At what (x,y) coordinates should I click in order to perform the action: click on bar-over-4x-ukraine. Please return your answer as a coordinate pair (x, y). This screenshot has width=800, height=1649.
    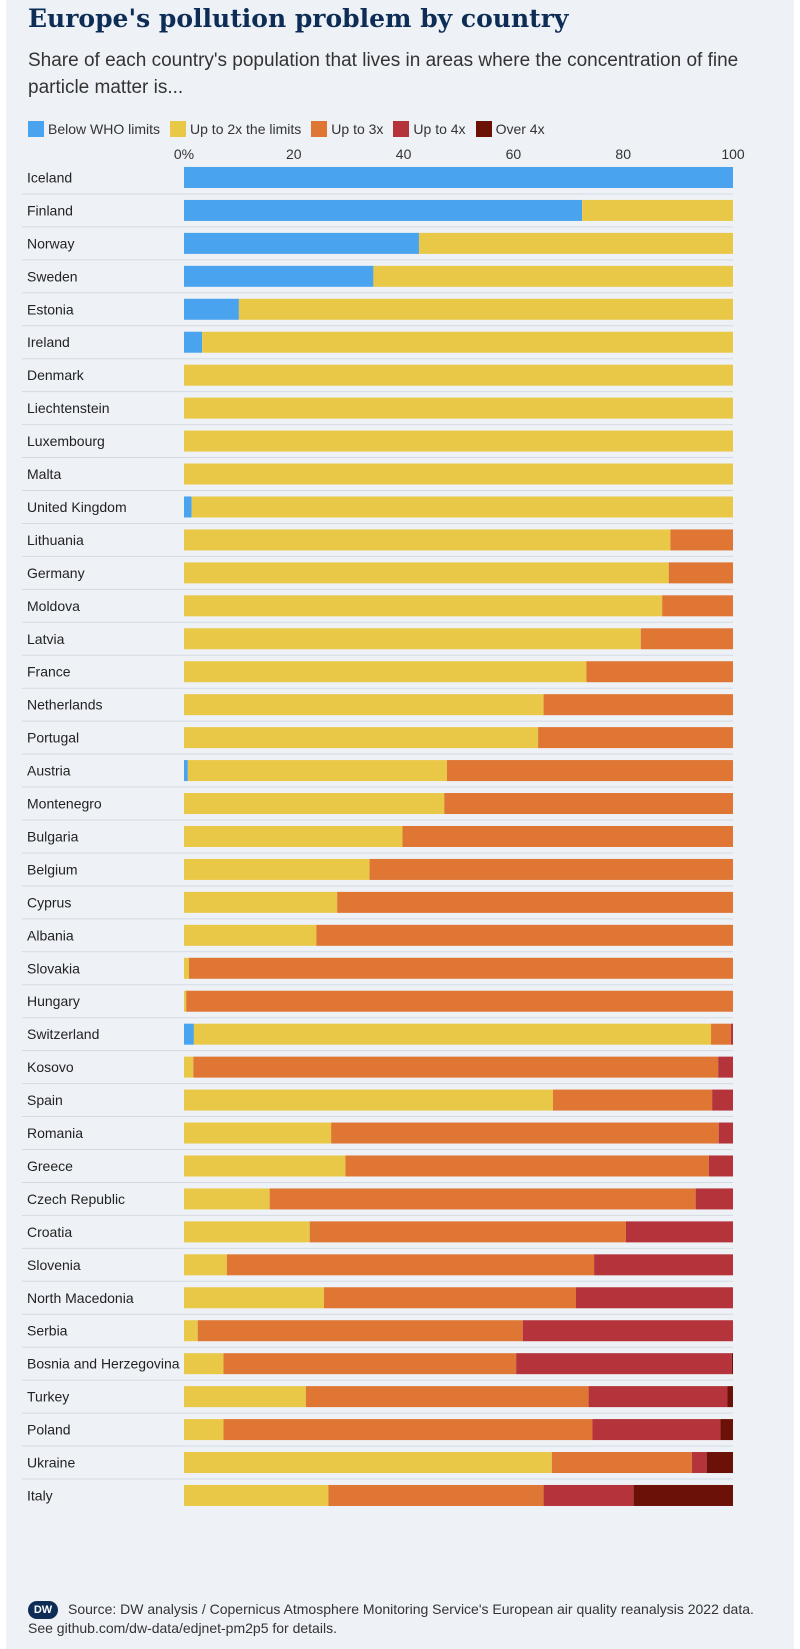
    Looking at the image, I should click on (719, 1463).